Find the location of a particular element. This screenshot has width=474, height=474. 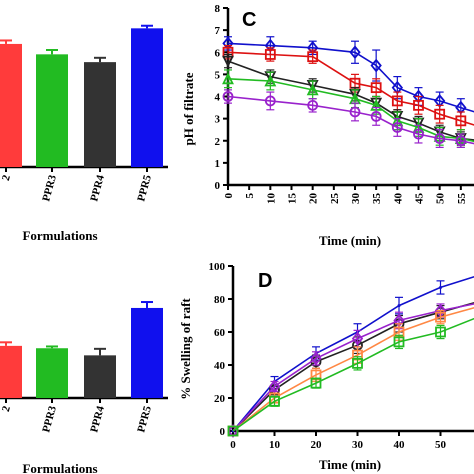

y-tick-label: 2 is located at coordinates (218, 142).